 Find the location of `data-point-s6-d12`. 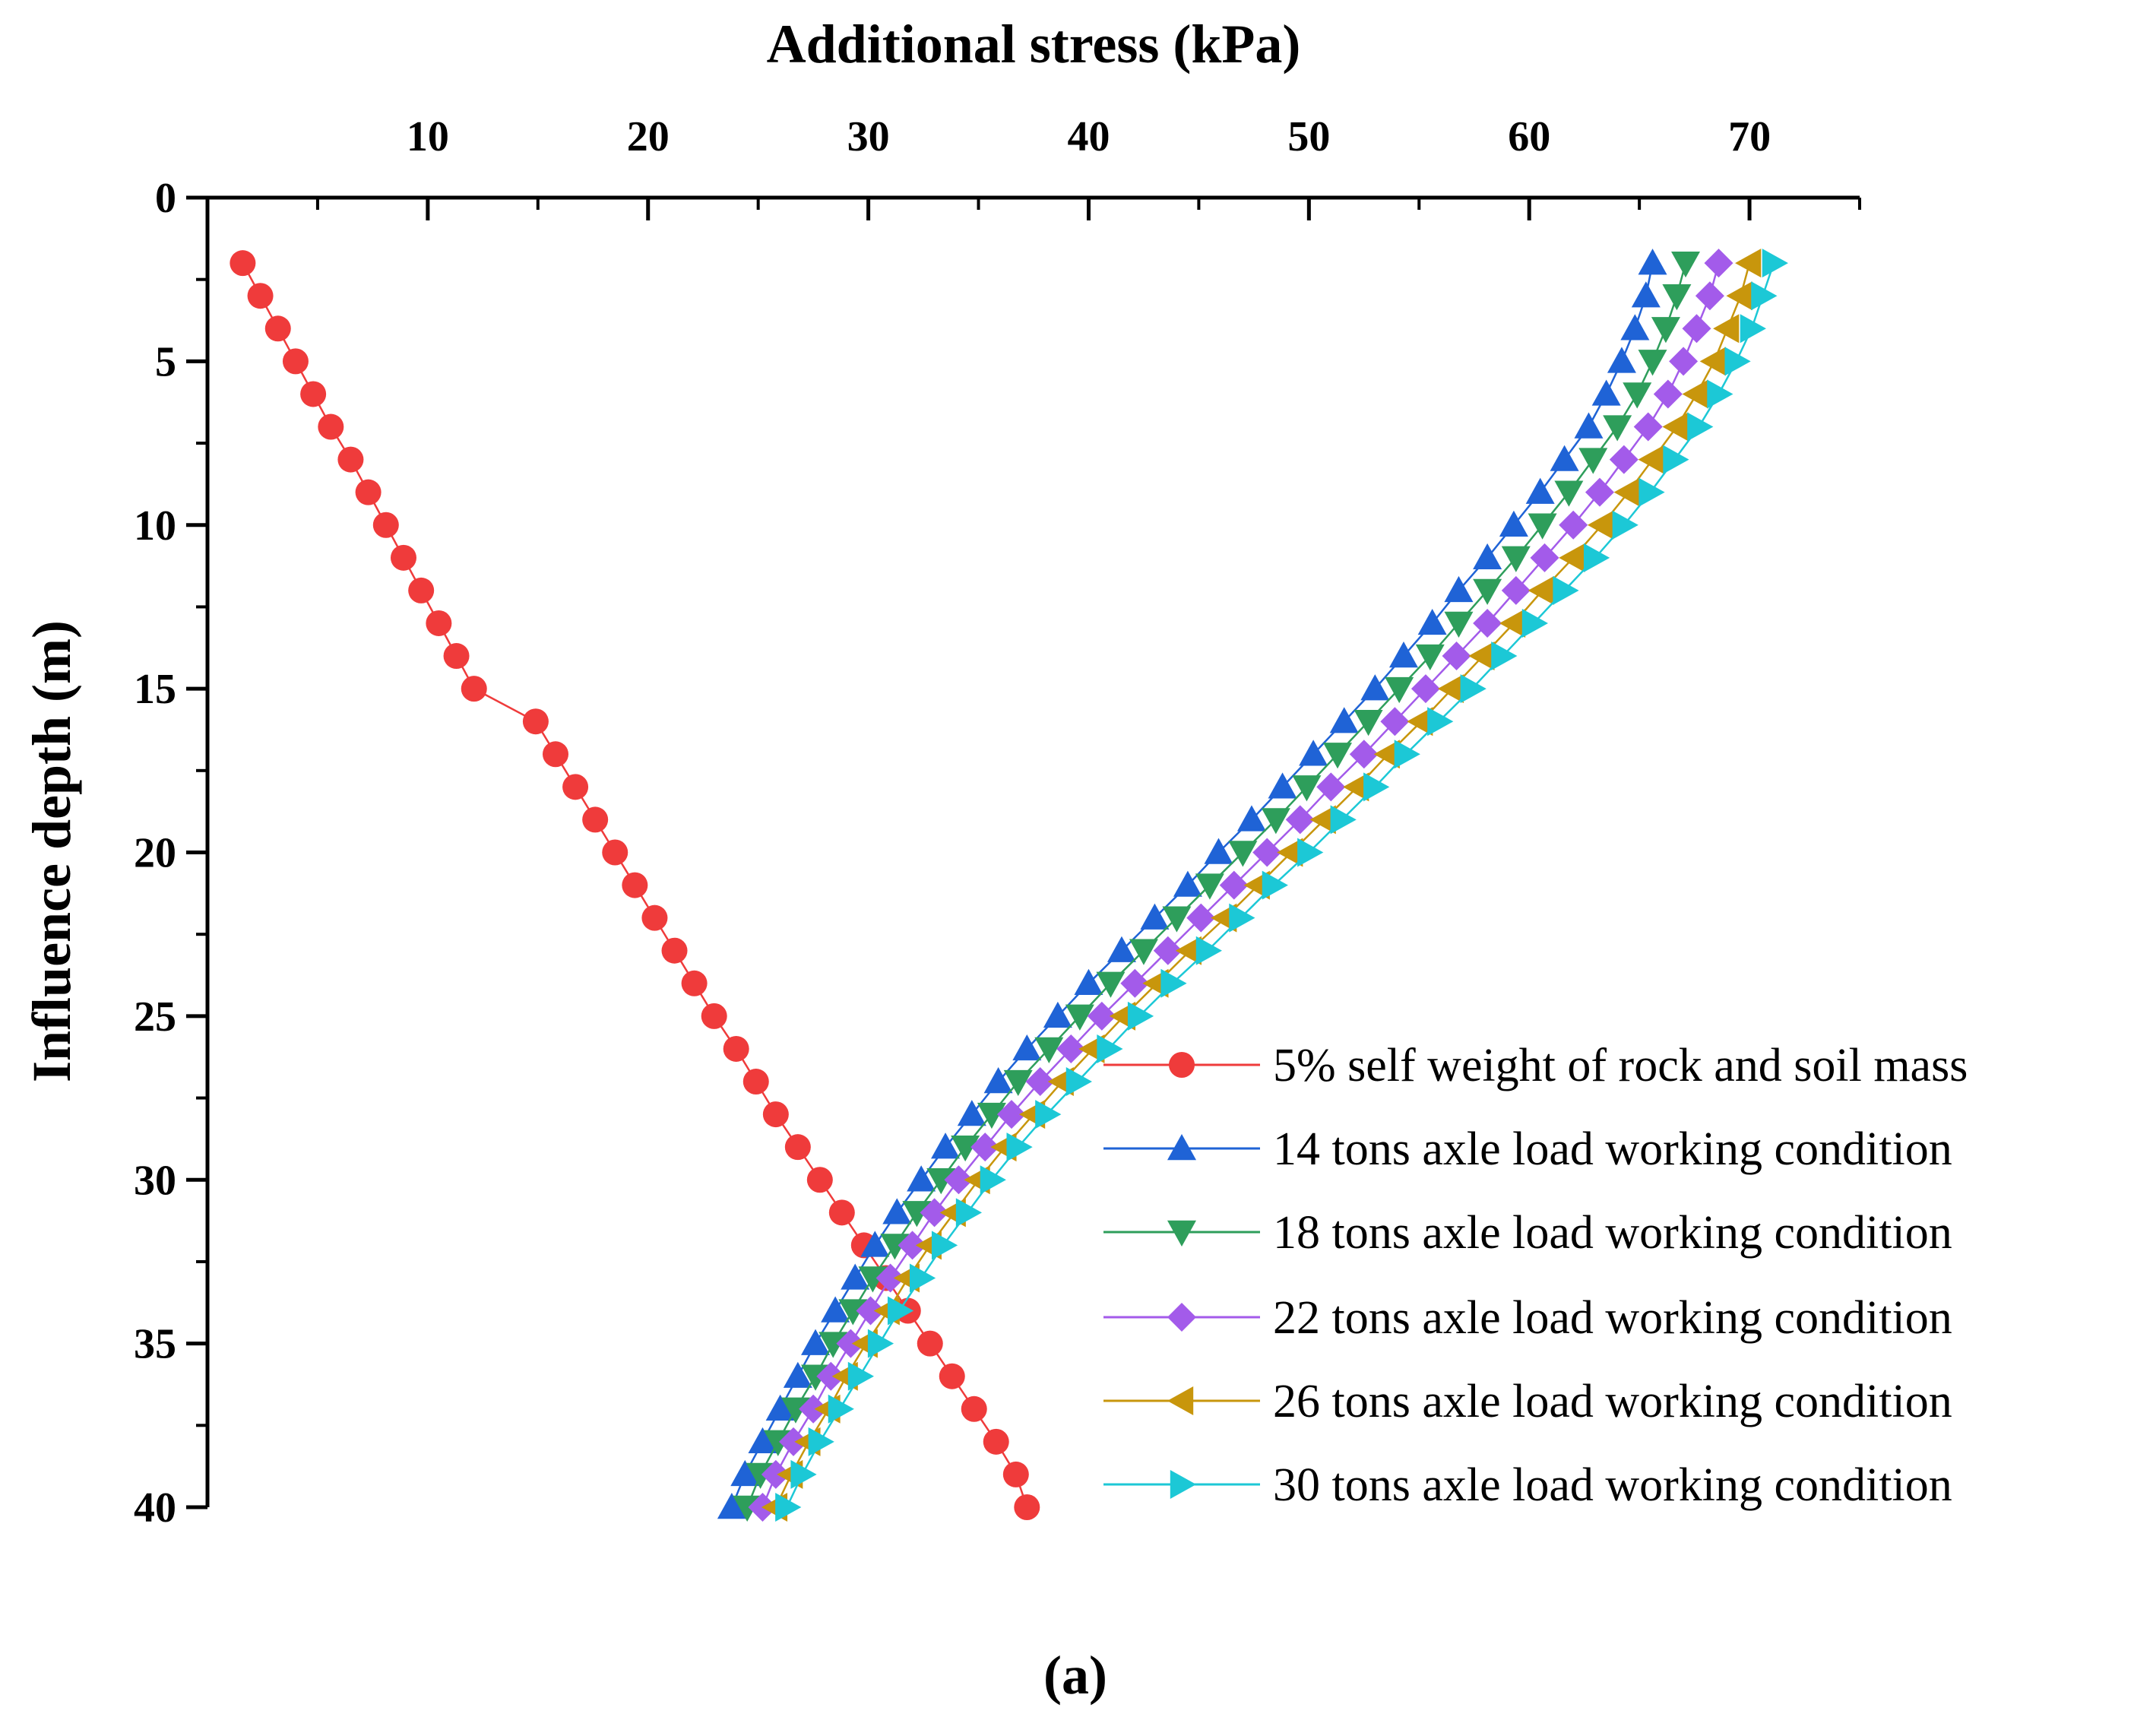

data-point-s6-d12 is located at coordinates (1566, 590).